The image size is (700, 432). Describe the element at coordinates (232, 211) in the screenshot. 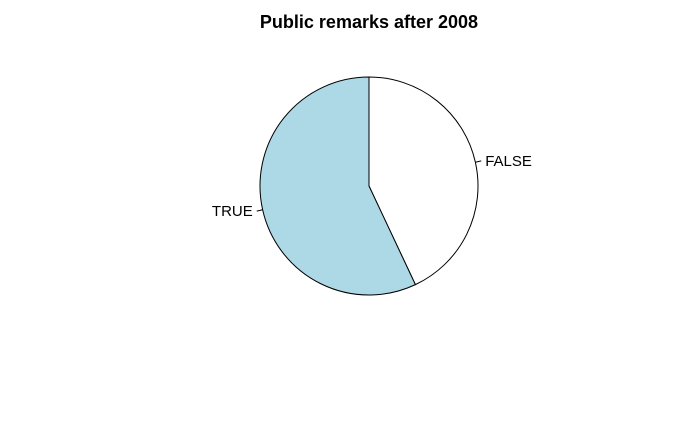

I see `pie-label-true: TRUE` at that location.